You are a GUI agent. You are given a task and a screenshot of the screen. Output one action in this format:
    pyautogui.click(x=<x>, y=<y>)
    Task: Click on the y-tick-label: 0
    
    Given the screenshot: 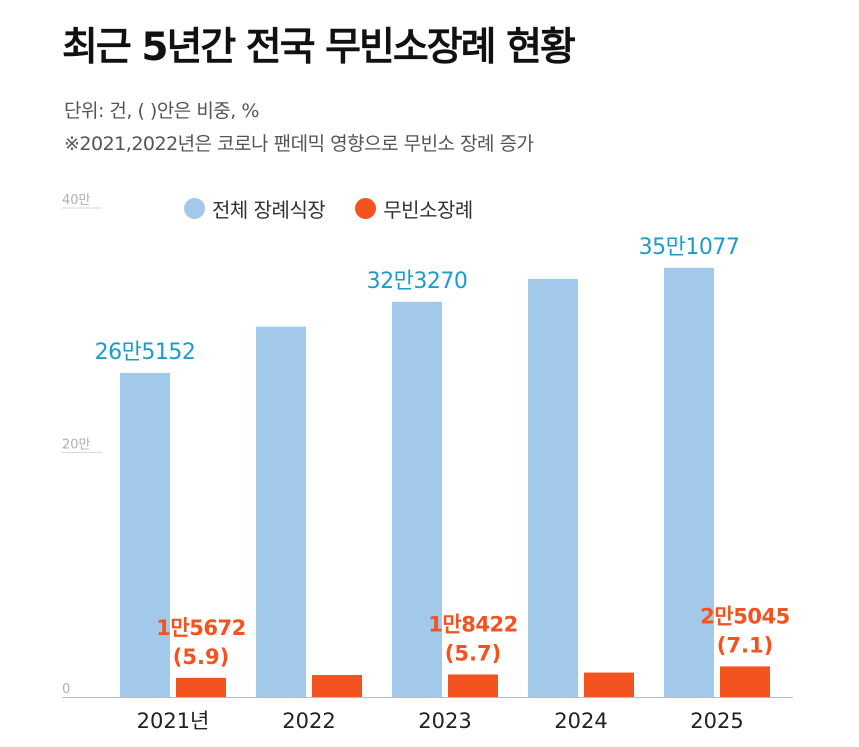 What is the action you would take?
    pyautogui.click(x=66, y=689)
    